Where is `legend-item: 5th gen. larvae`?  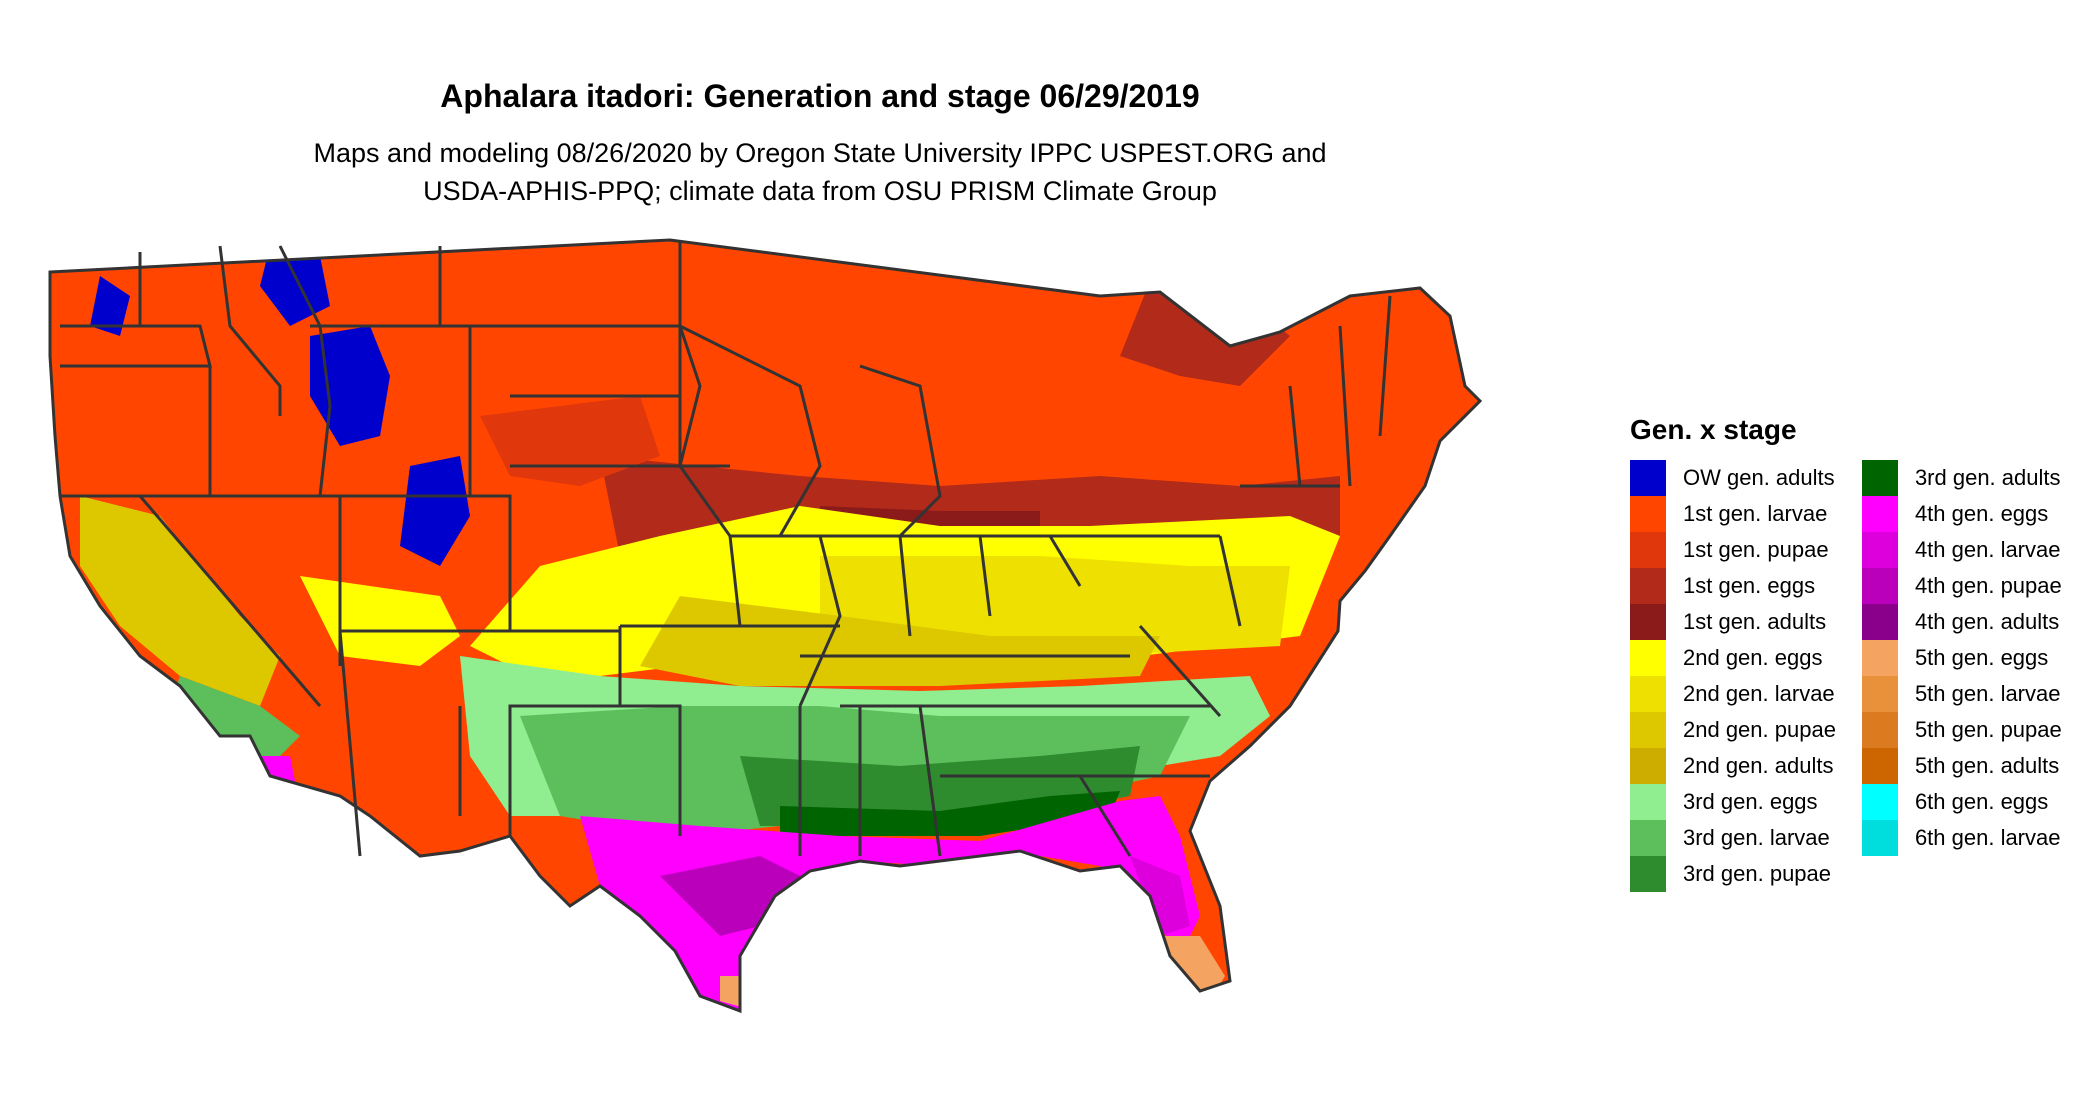
legend-item: 5th gen. larvae is located at coordinates (1961, 694).